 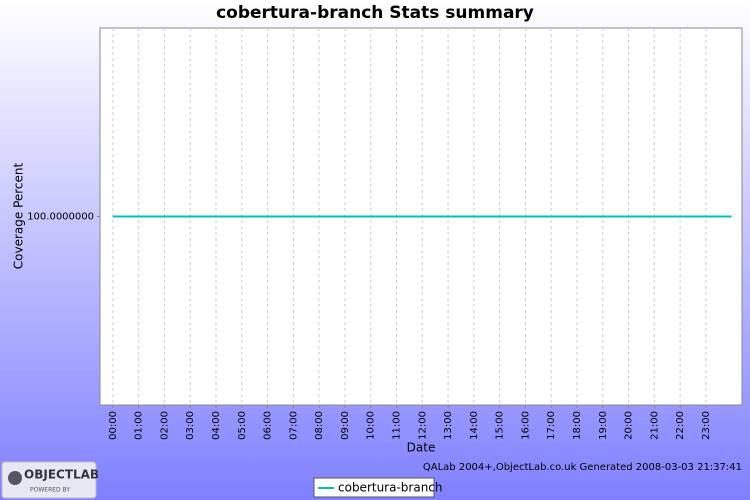 I want to click on chart-title: cobertura-branch Stats summary, so click(x=375, y=13).